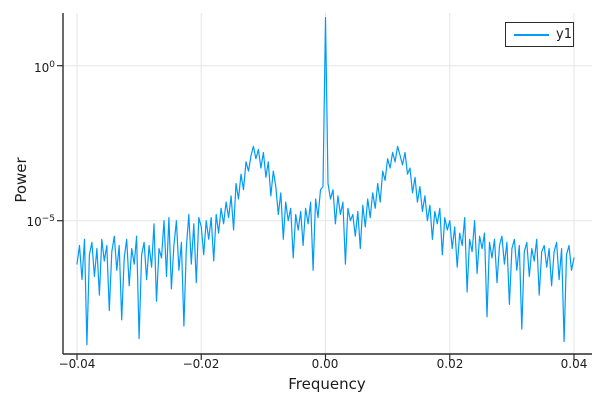 The image size is (600, 400). I want to click on x-tick-label-0.04: 0.04, so click(574, 364).